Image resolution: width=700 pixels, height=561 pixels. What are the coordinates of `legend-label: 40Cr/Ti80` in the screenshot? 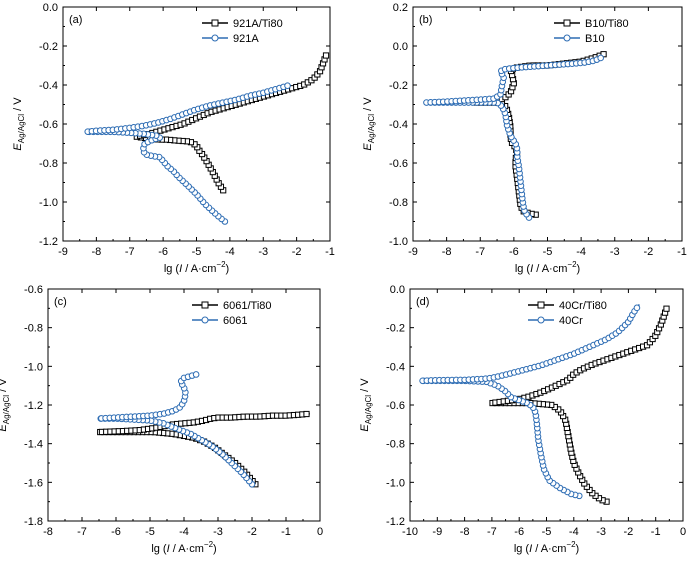 It's located at (583, 306).